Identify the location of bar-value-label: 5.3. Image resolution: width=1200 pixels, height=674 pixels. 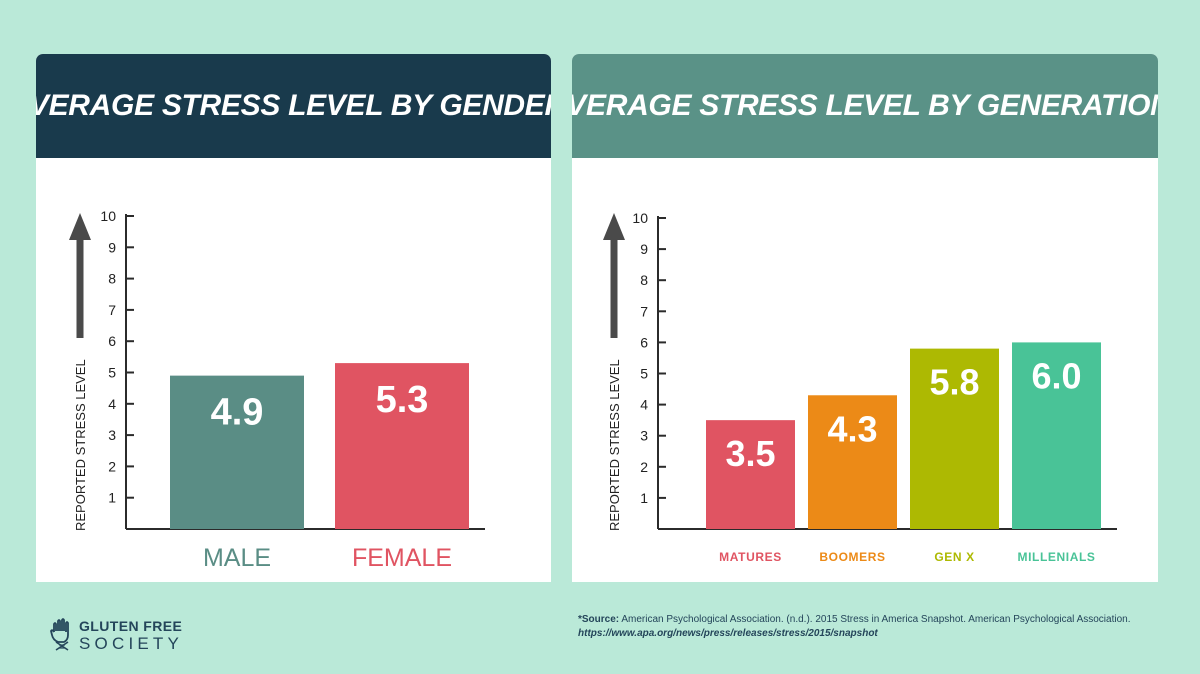
(402, 400).